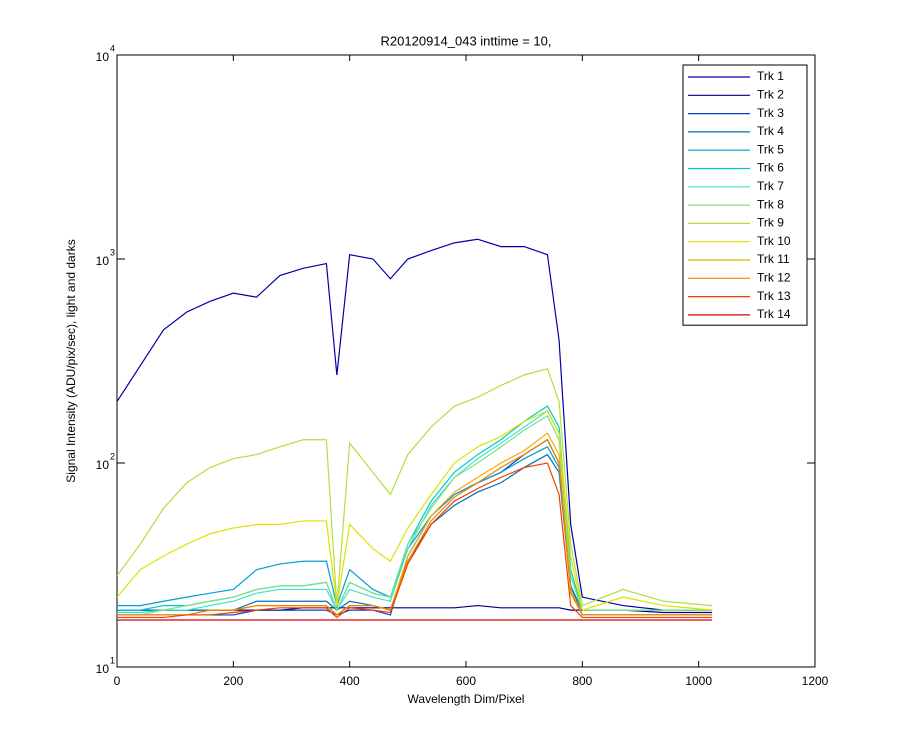  Describe the element at coordinates (770, 204) in the screenshot. I see `legend-label: Trk 8` at that location.